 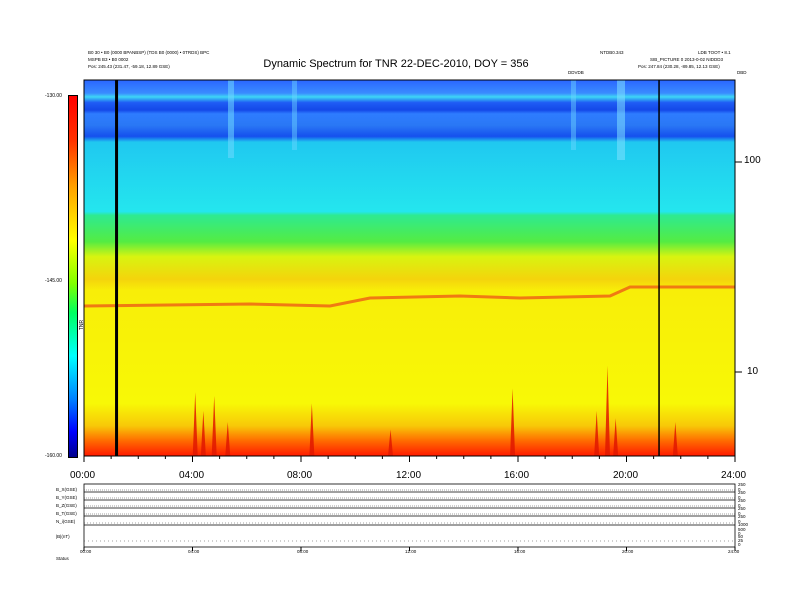 I want to click on x-tick-label: 12:00, so click(x=409, y=475).